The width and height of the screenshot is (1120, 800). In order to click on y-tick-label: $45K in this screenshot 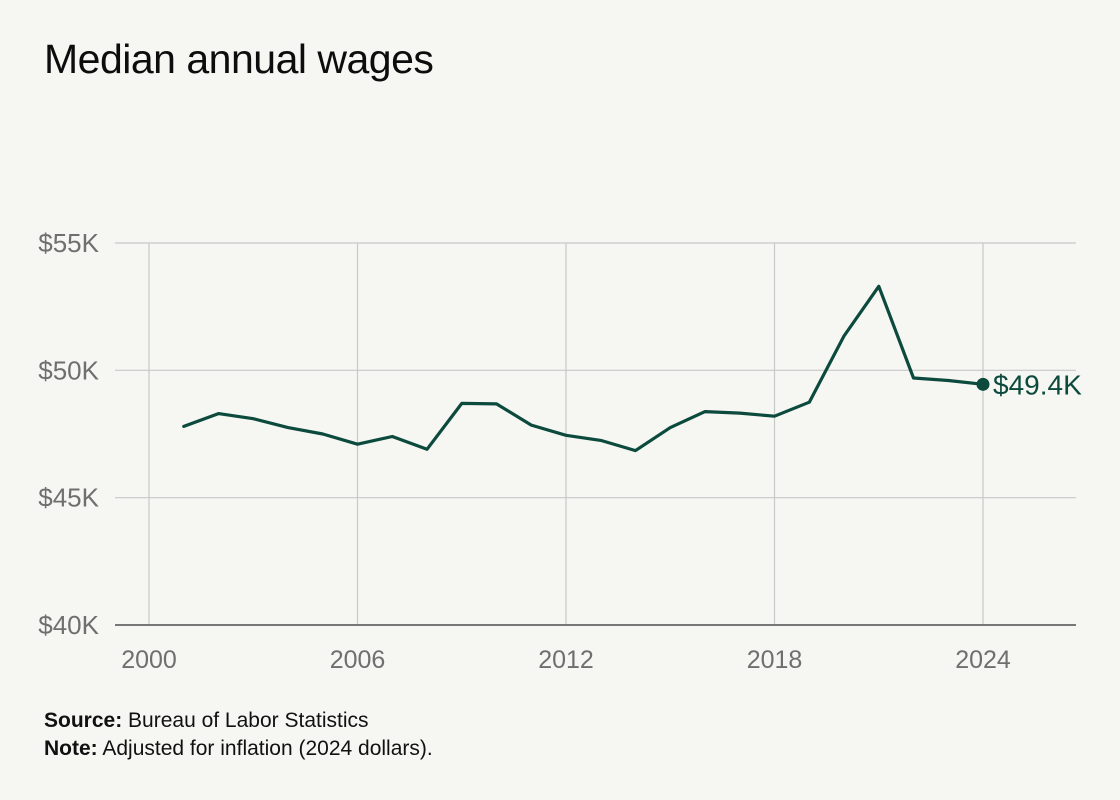, I will do `click(68, 498)`.